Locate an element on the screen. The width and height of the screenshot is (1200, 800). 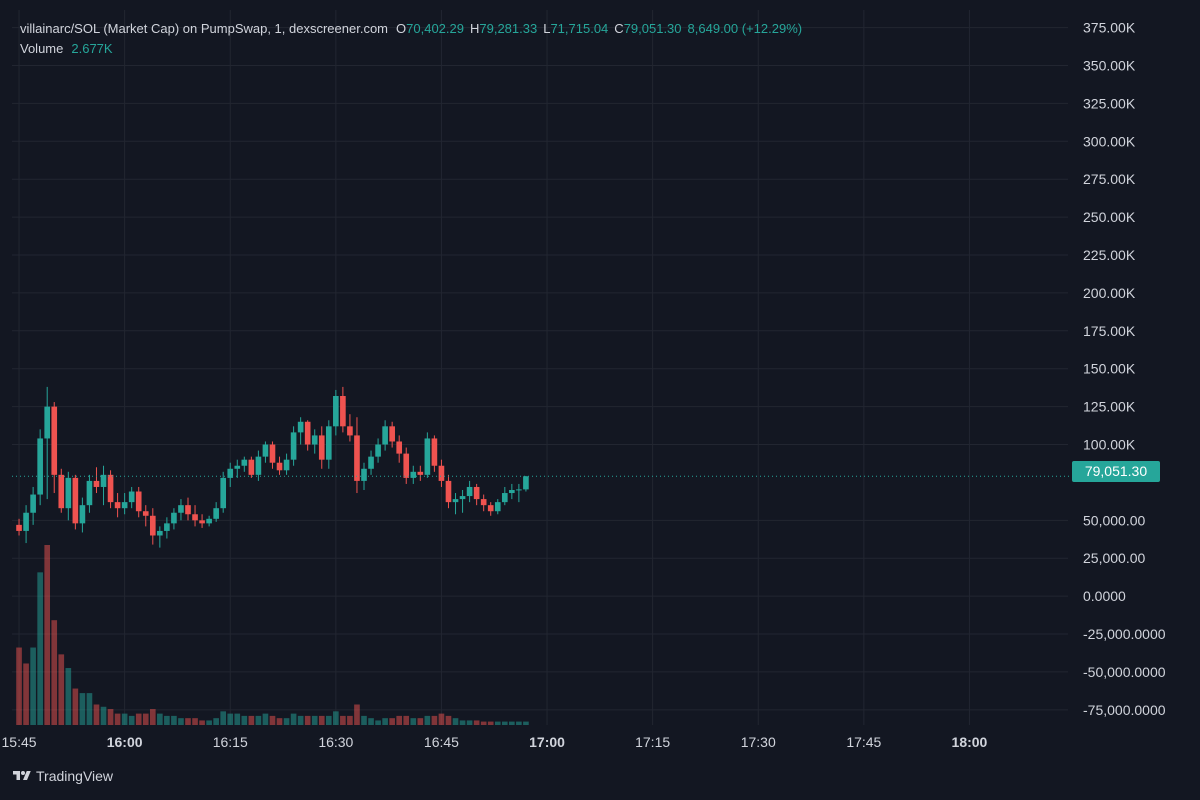
price-tick-label: 150.00K is located at coordinates (1109, 369).